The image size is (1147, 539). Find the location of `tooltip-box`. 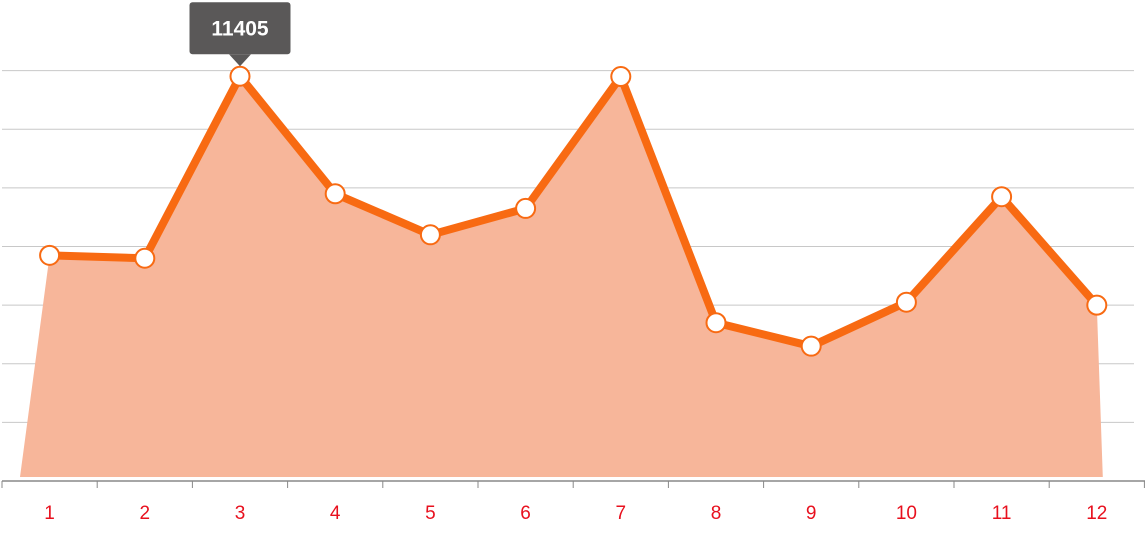

tooltip-box is located at coordinates (240, 28).